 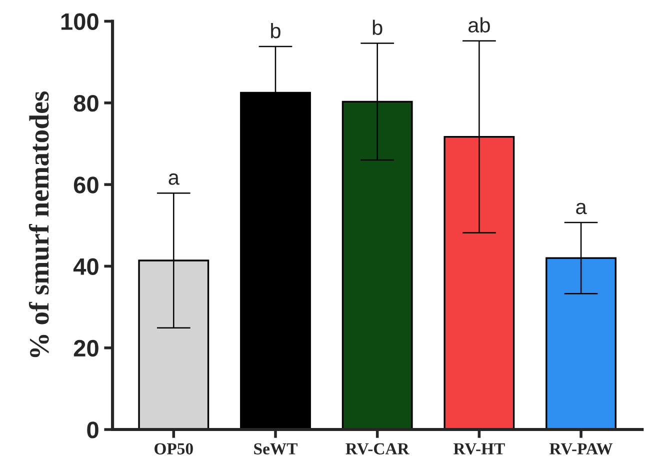 What do you see at coordinates (79, 21) in the screenshot?
I see `y-tick-label: 100` at bounding box center [79, 21].